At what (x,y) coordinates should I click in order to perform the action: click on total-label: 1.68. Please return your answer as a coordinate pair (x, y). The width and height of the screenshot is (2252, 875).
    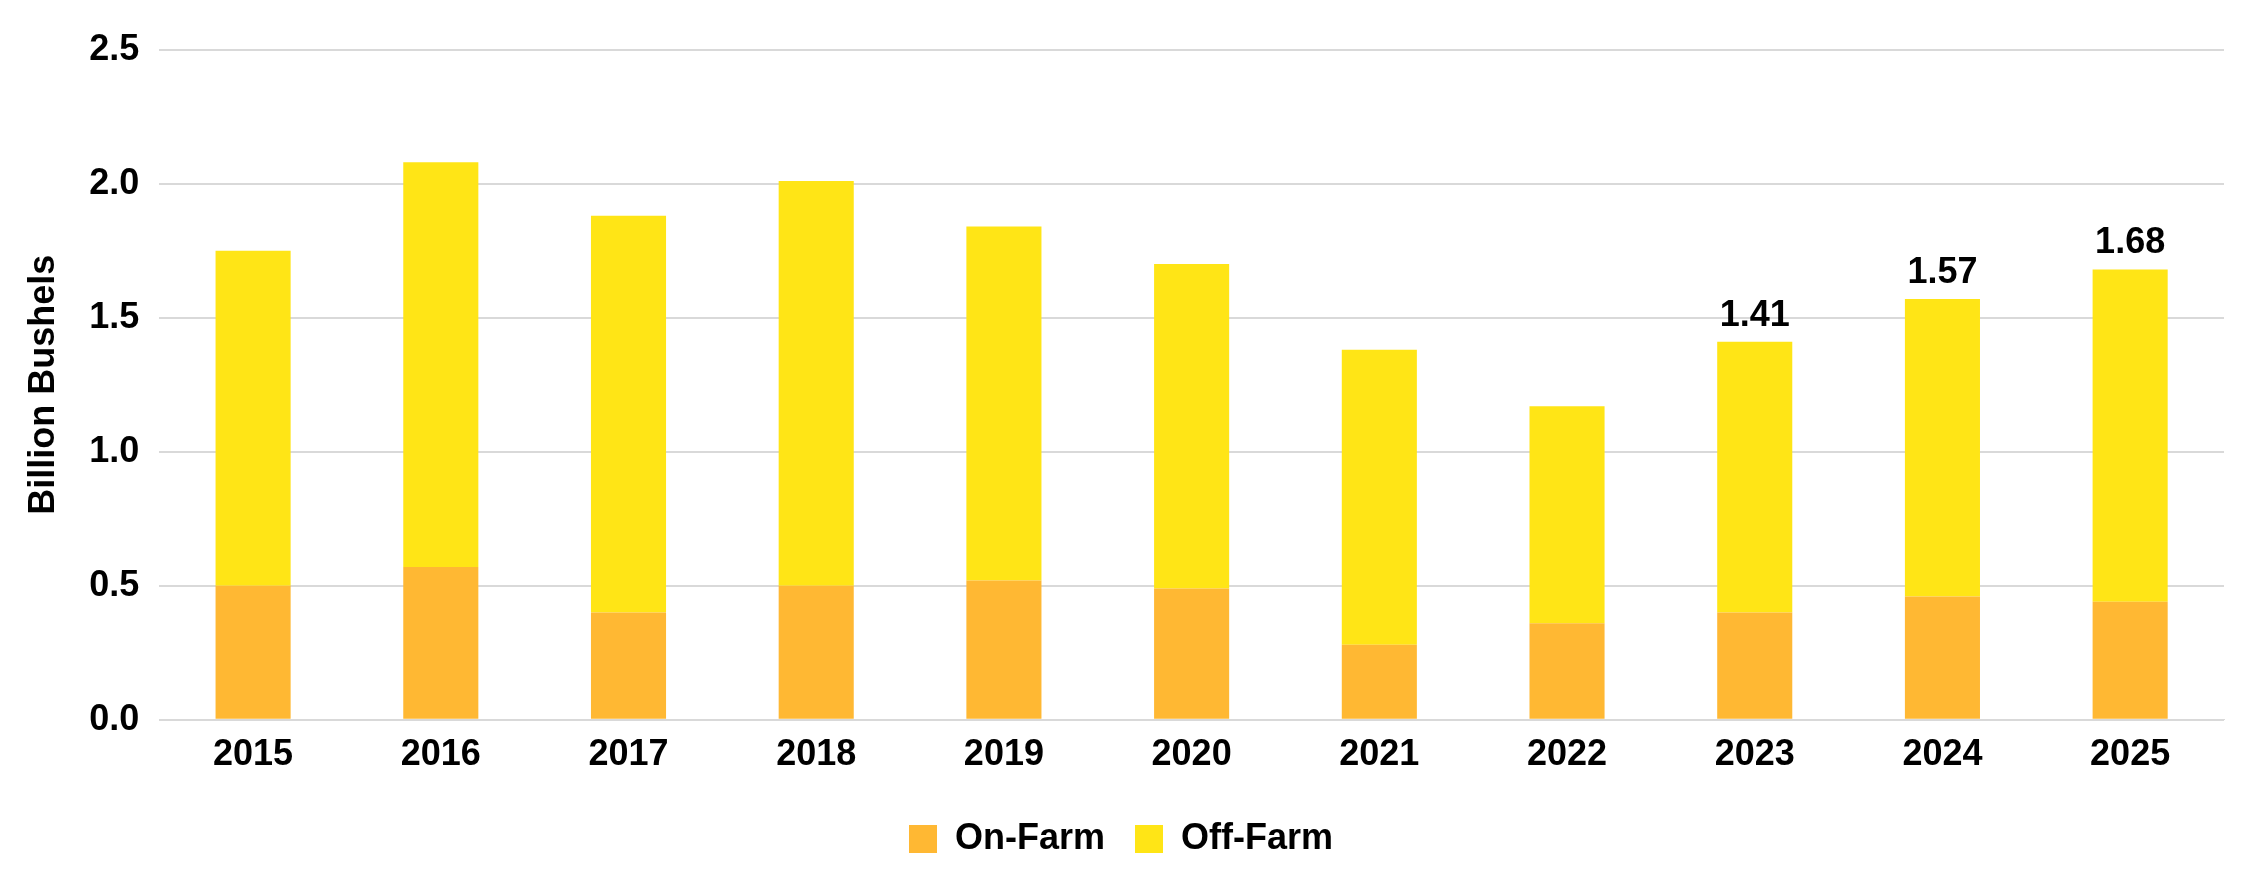
    Looking at the image, I should click on (2130, 241).